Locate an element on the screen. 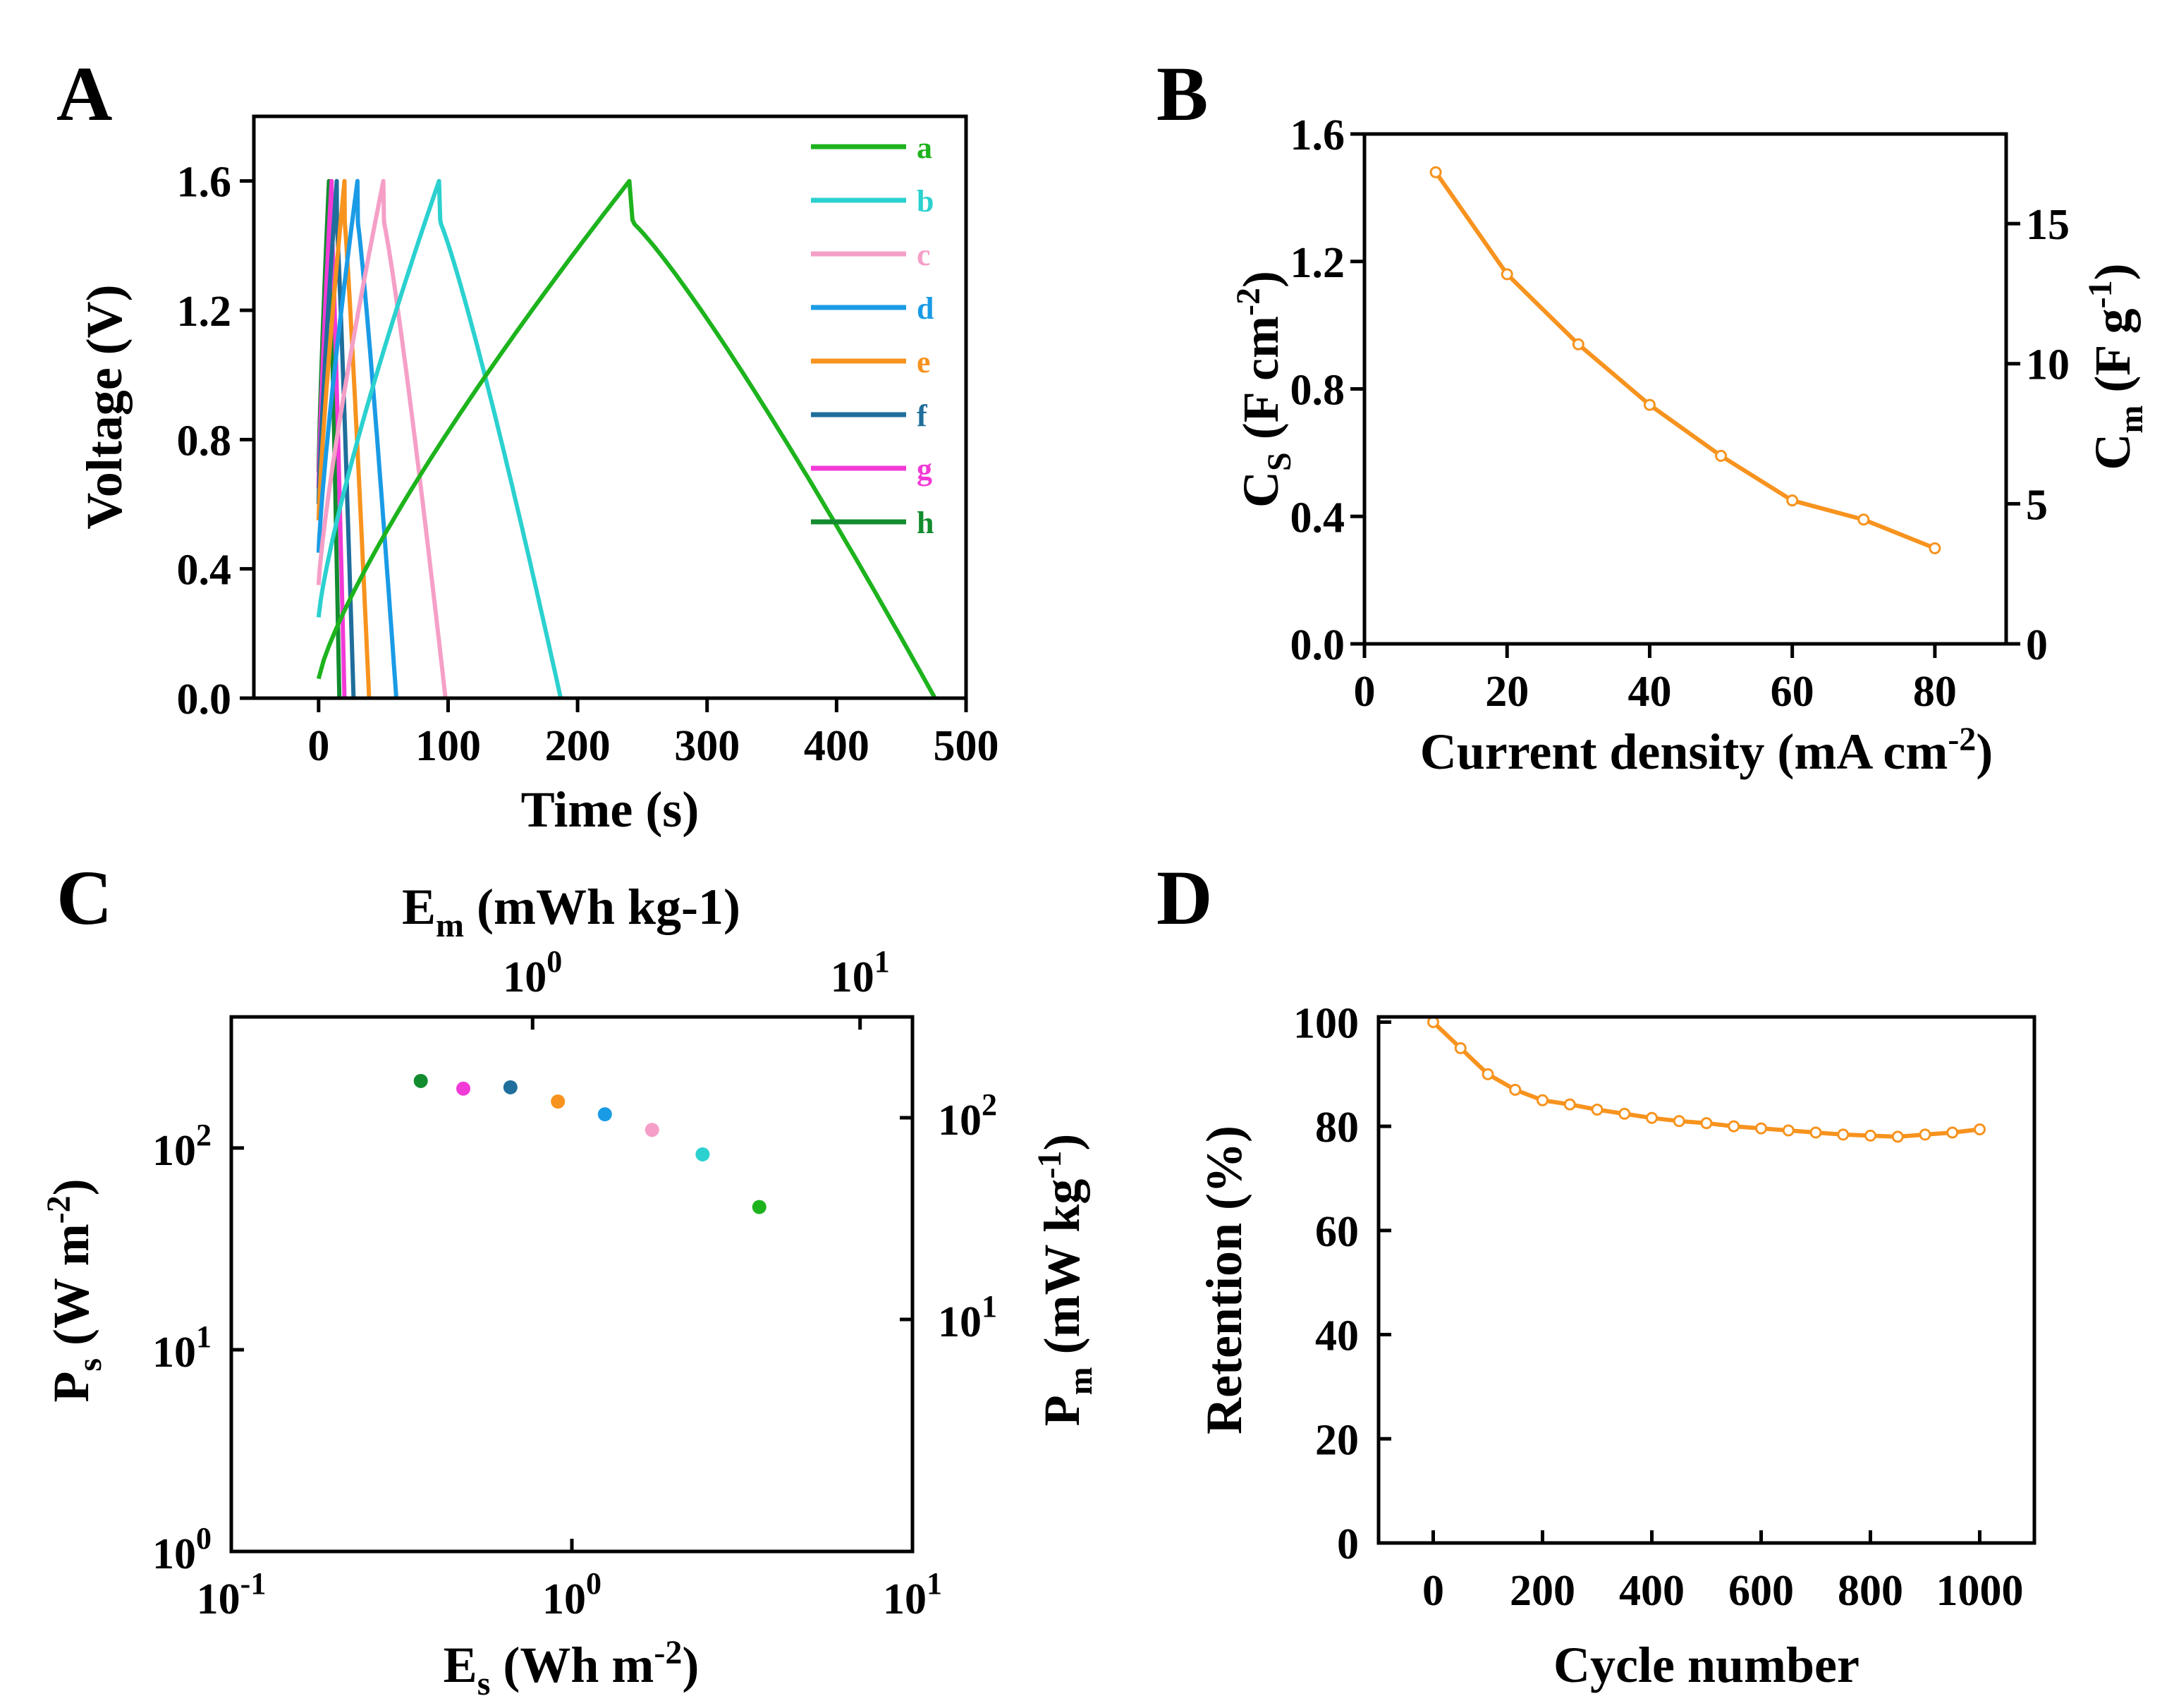  panel-c-ry-close: ) is located at coordinates (1062, 1142).